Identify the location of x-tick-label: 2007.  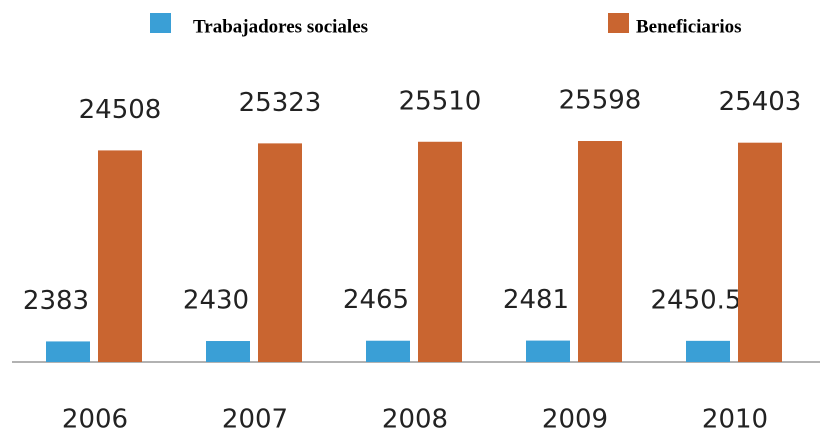
(255, 420).